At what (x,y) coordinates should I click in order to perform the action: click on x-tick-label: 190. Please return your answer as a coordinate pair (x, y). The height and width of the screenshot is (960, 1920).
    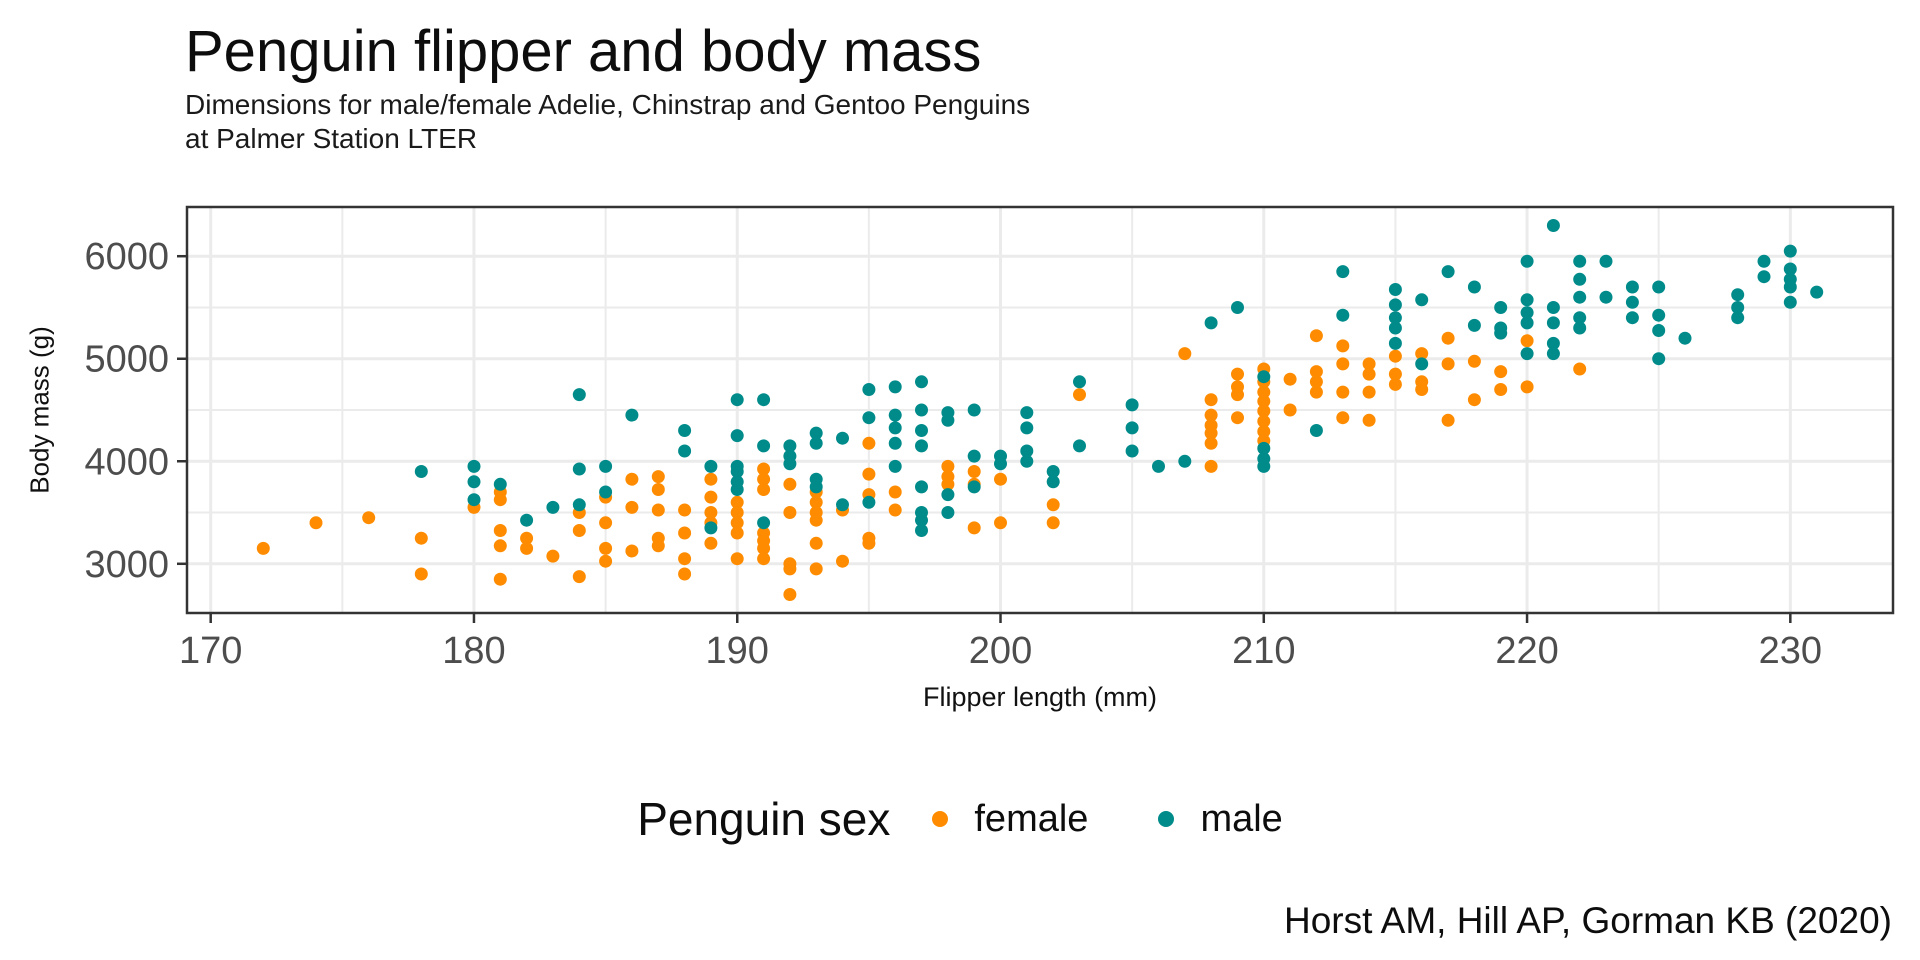
    Looking at the image, I should click on (737, 651).